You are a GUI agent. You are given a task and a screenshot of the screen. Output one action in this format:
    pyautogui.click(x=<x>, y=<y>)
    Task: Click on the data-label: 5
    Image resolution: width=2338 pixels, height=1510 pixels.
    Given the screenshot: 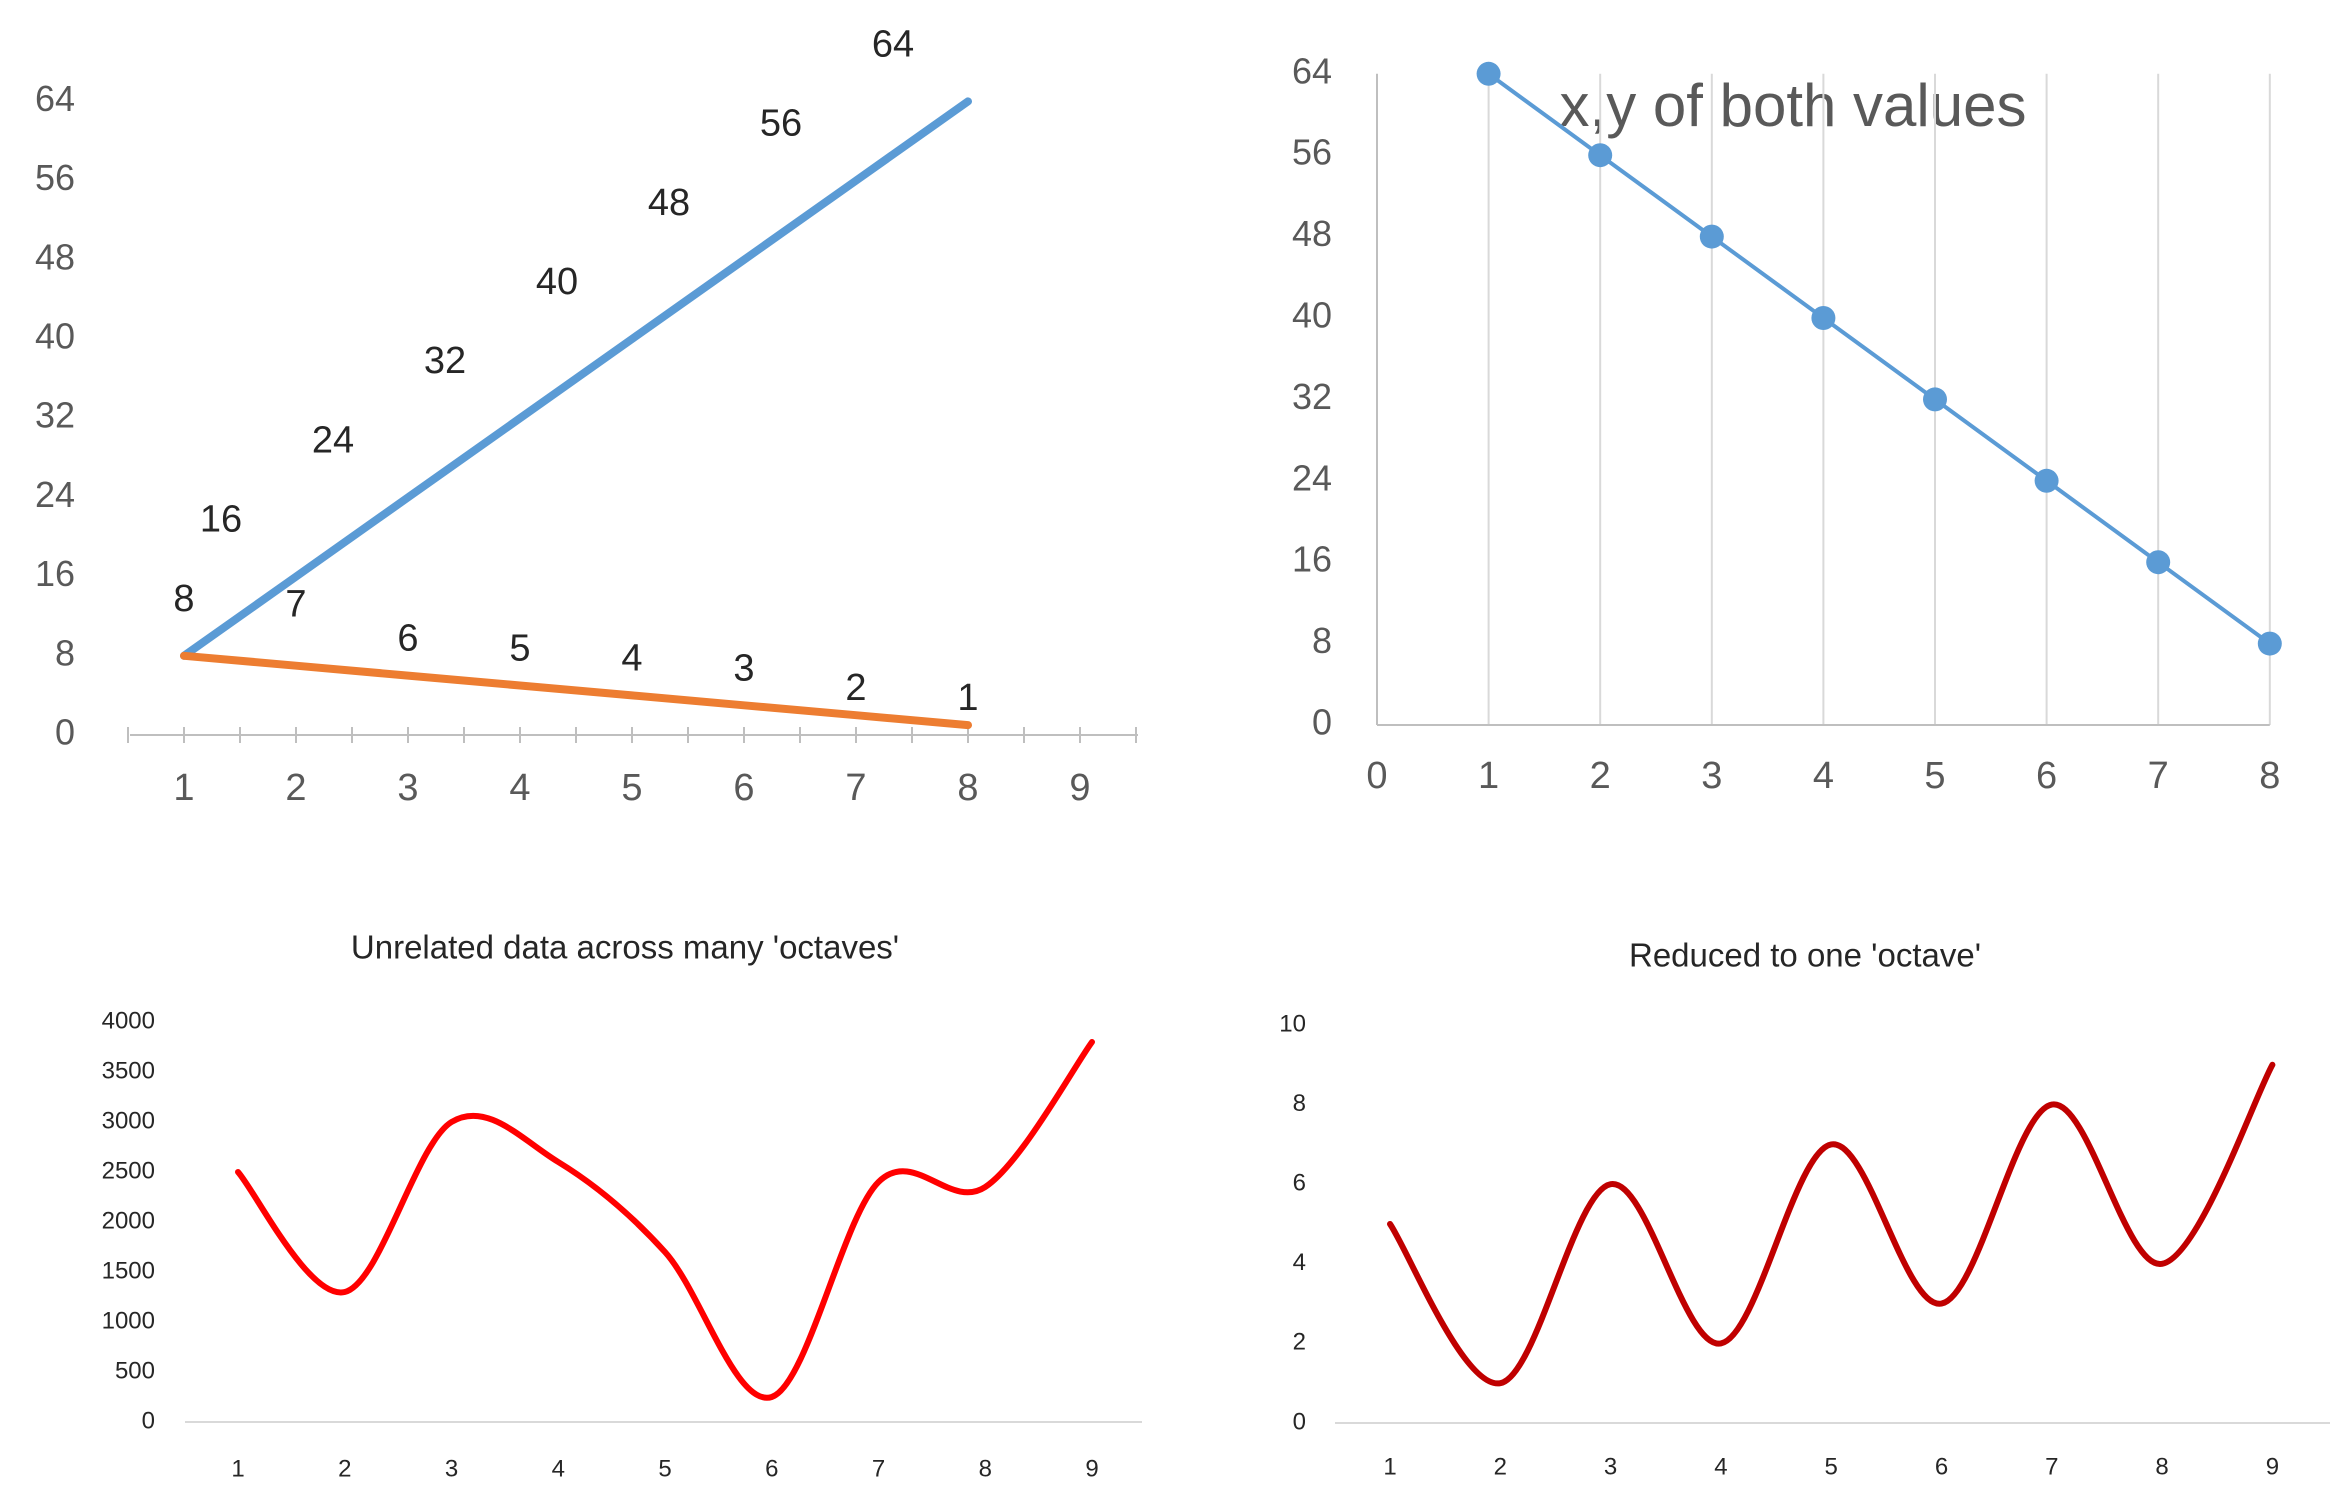 What is the action you would take?
    pyautogui.click(x=519, y=649)
    